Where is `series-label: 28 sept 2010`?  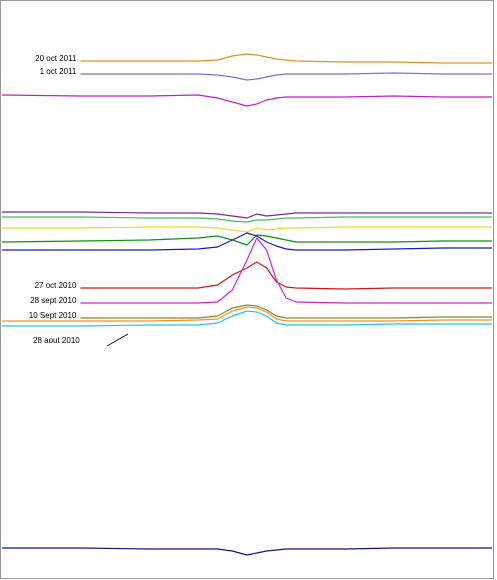
series-label: 28 sept 2010 is located at coordinates (53, 300).